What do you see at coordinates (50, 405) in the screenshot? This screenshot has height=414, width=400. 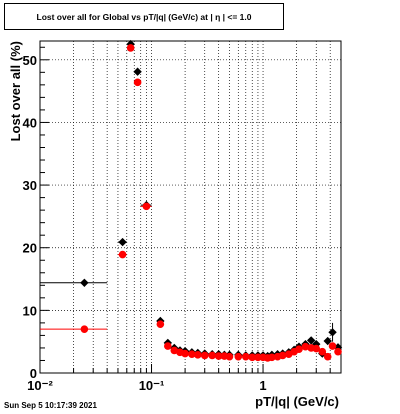 I see `timestamp: Sun Sep 5 10:17:39 2021` at bounding box center [50, 405].